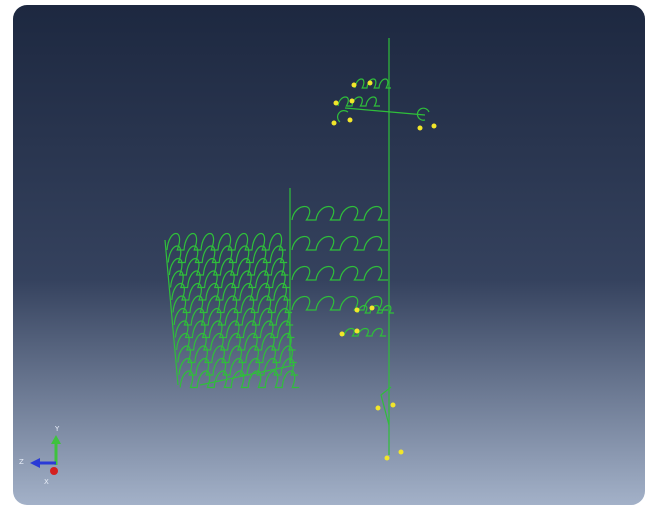 This screenshot has width=647, height=506. I want to click on x-axis-dot, so click(54, 471).